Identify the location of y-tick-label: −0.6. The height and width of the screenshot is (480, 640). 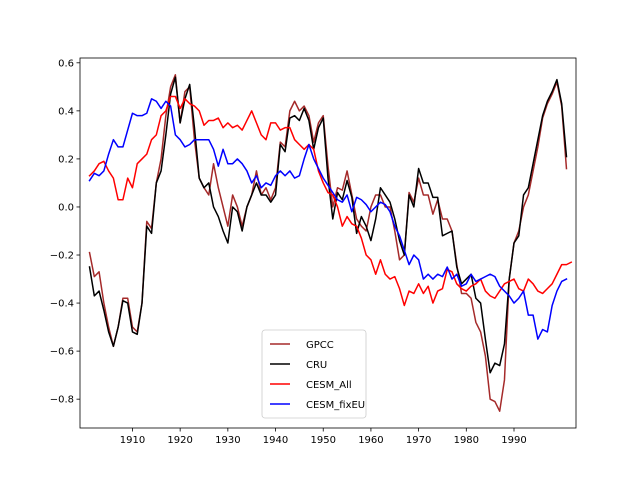
(62, 352).